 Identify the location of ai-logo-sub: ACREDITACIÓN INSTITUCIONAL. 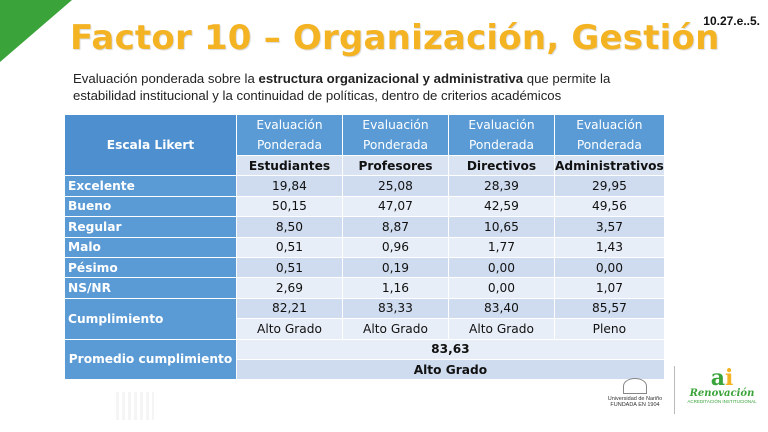
(722, 401).